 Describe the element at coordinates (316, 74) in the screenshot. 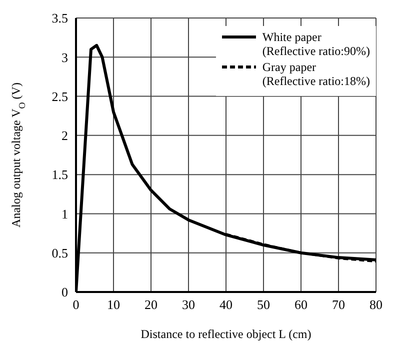

I see `legend-label: Gray paper (Reflective ratio:18%)` at that location.